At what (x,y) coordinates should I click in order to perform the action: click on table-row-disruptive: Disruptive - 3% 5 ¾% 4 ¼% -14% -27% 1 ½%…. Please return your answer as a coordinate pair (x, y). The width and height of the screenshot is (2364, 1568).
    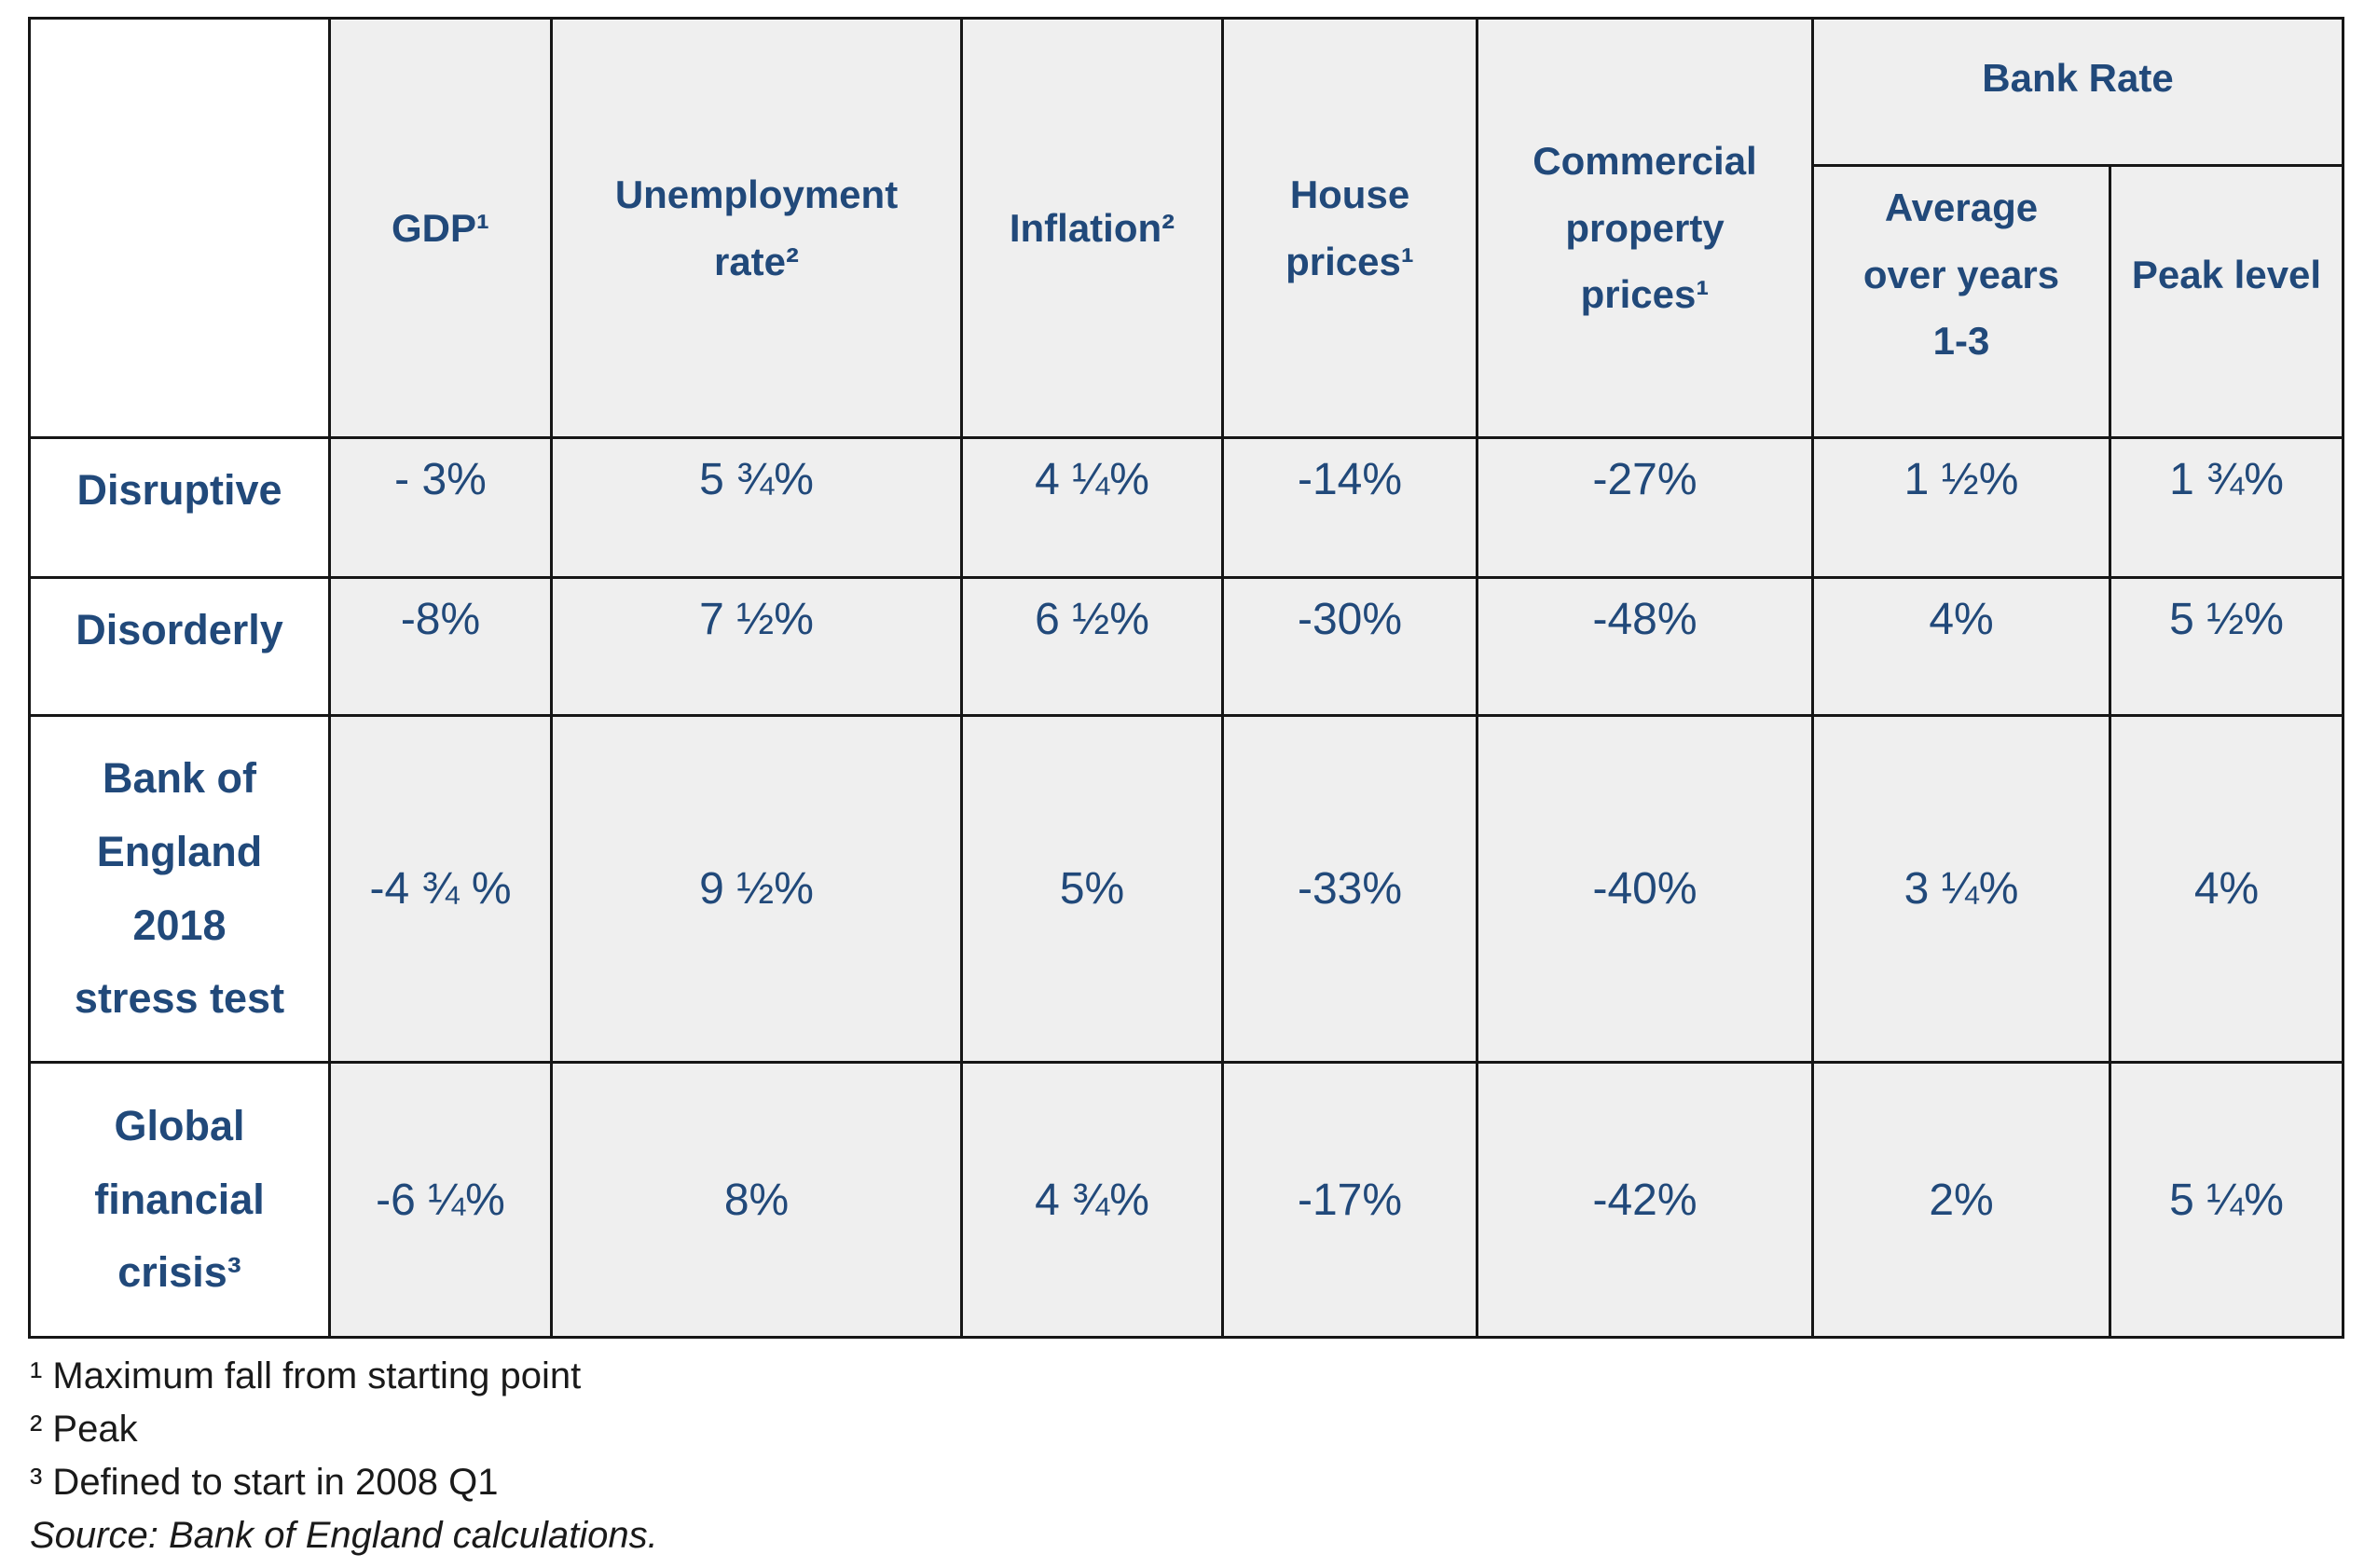
    Looking at the image, I should click on (1186, 507).